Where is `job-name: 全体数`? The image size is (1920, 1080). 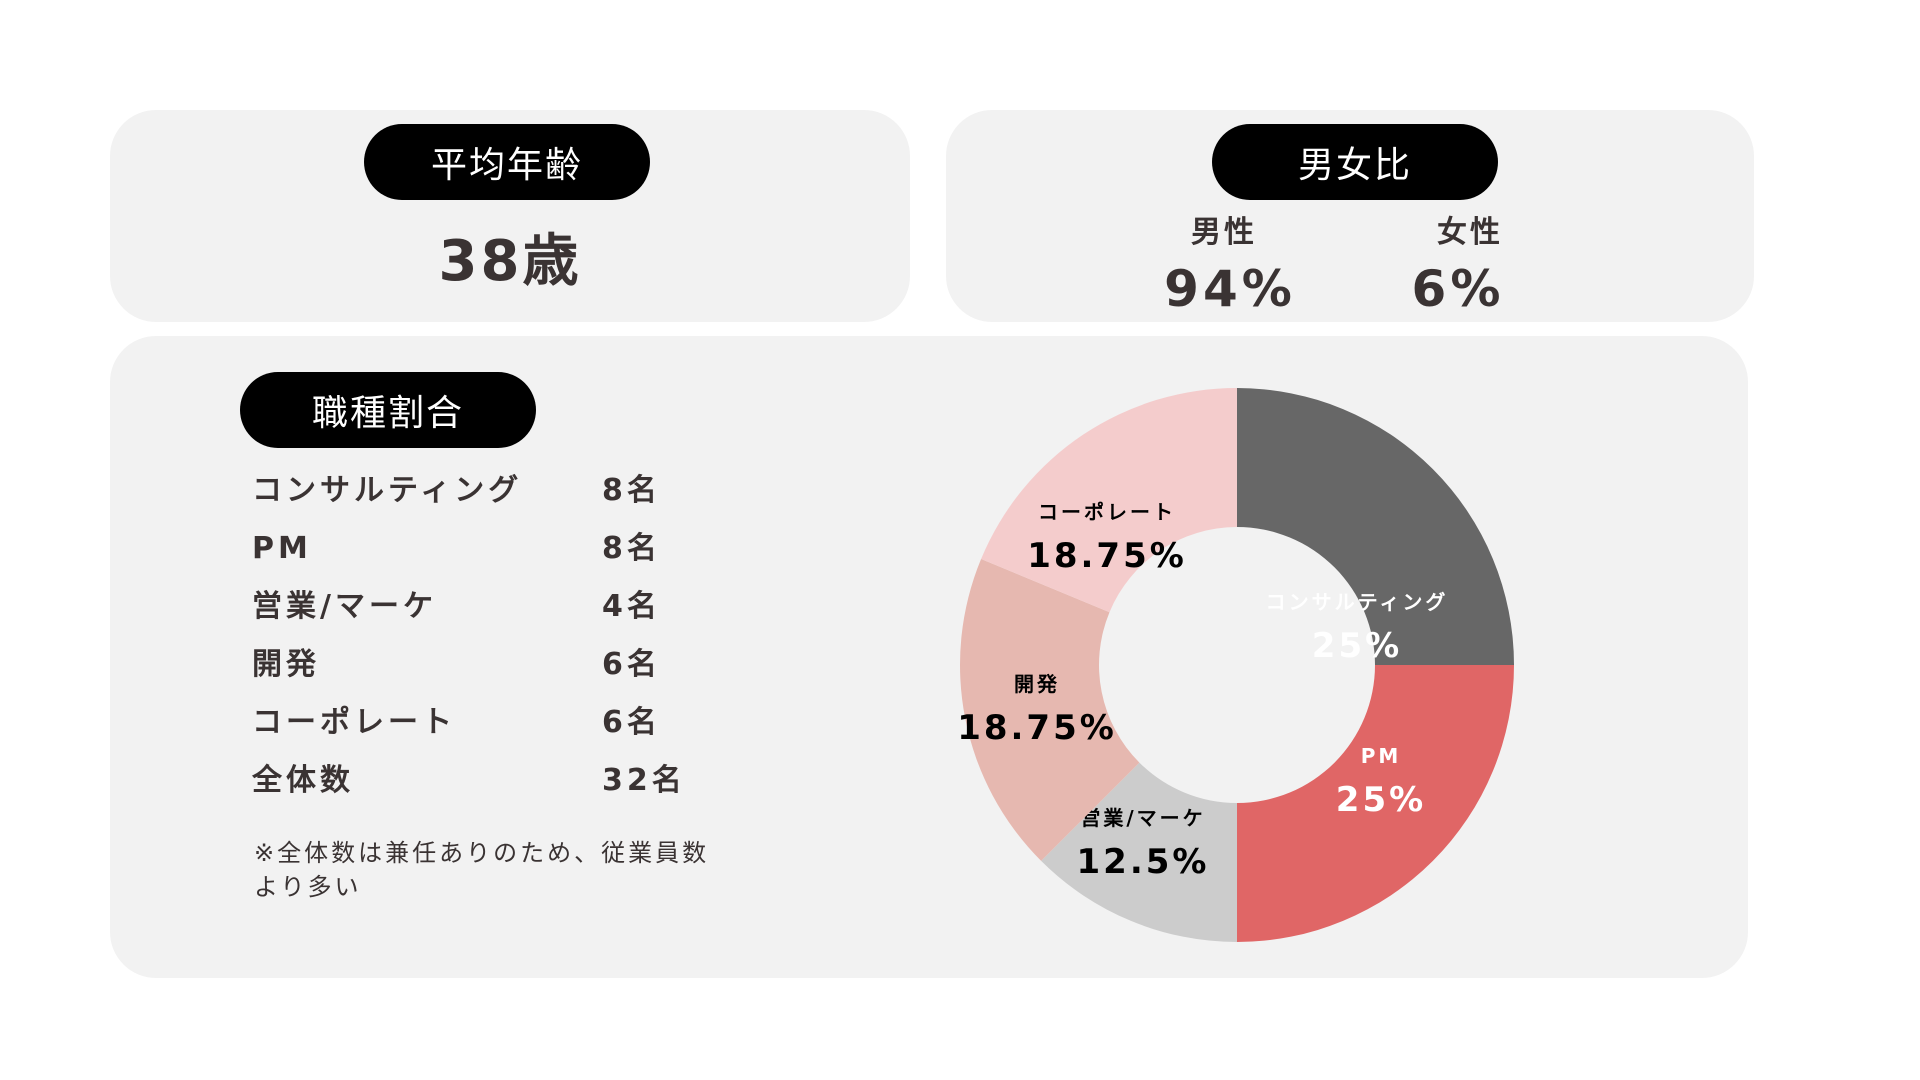 job-name: 全体数 is located at coordinates (303, 780).